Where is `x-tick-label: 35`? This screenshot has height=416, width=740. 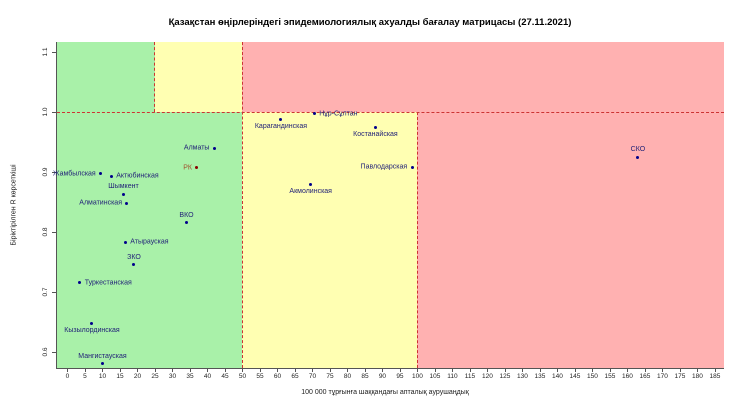 x-tick-label: 35 is located at coordinates (190, 376).